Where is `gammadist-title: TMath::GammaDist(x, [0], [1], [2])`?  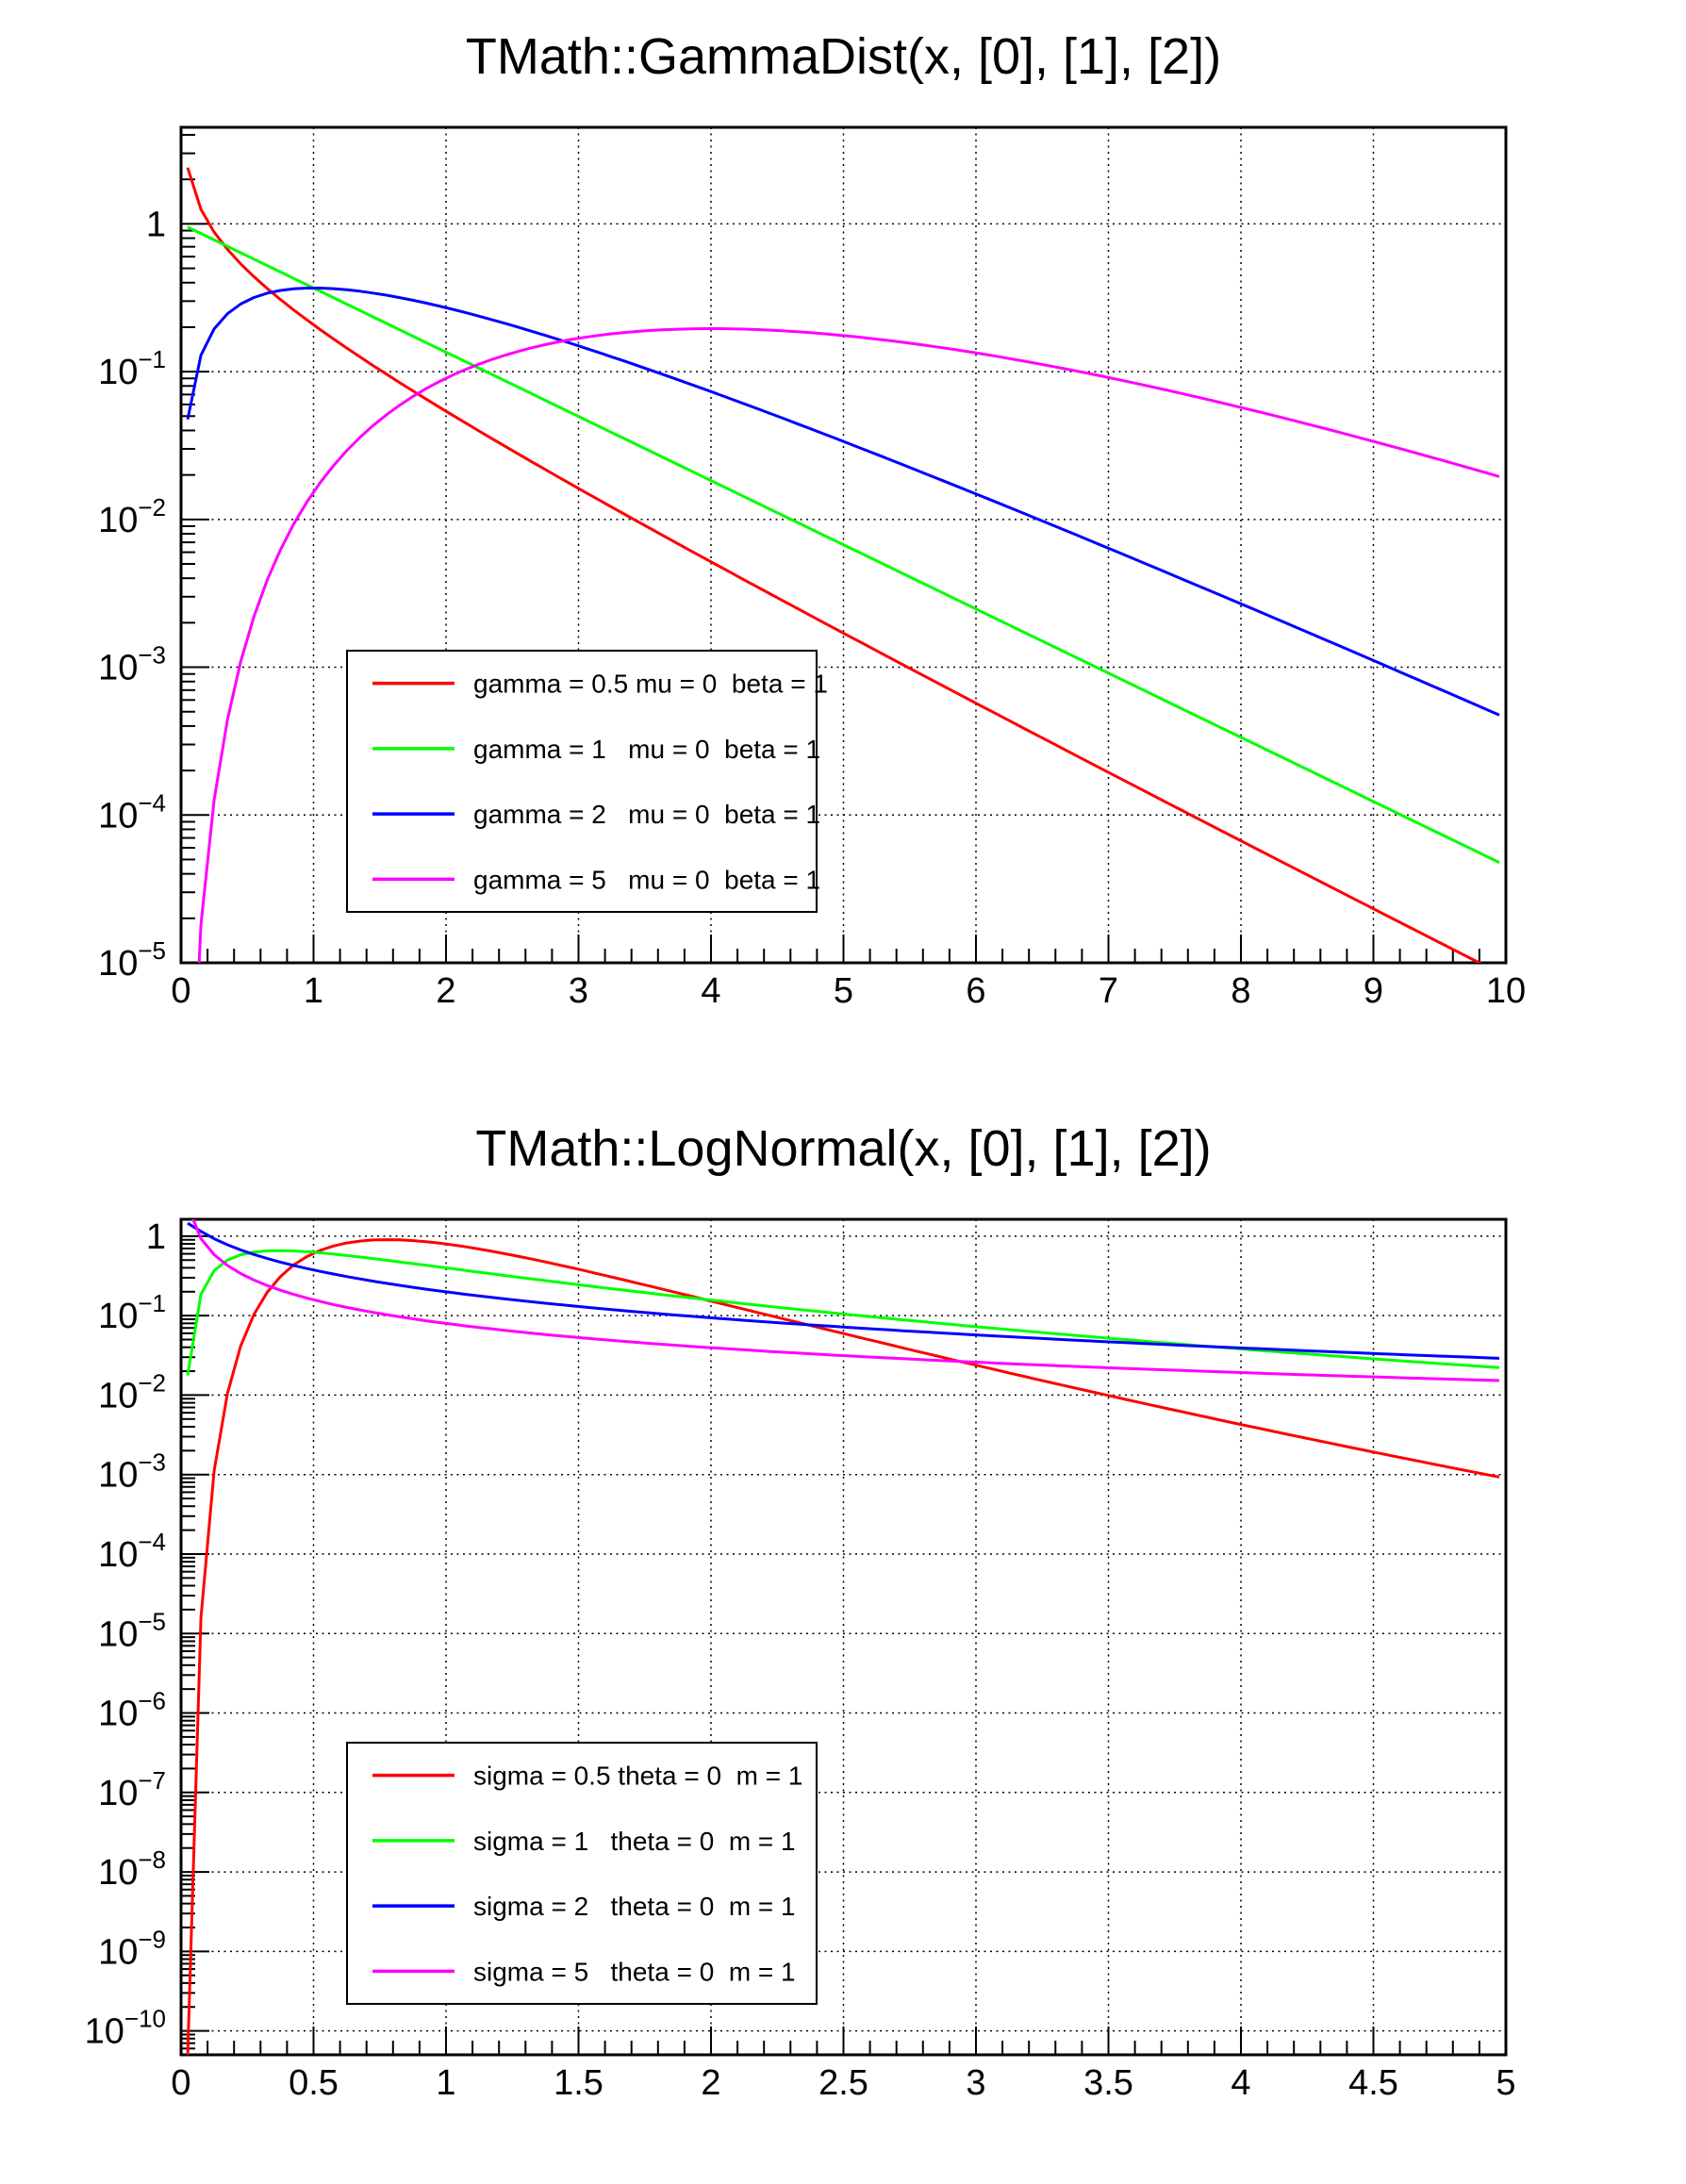
gammadist-title: TMath::GammaDist(x, [0], [1], [2]) is located at coordinates (843, 57).